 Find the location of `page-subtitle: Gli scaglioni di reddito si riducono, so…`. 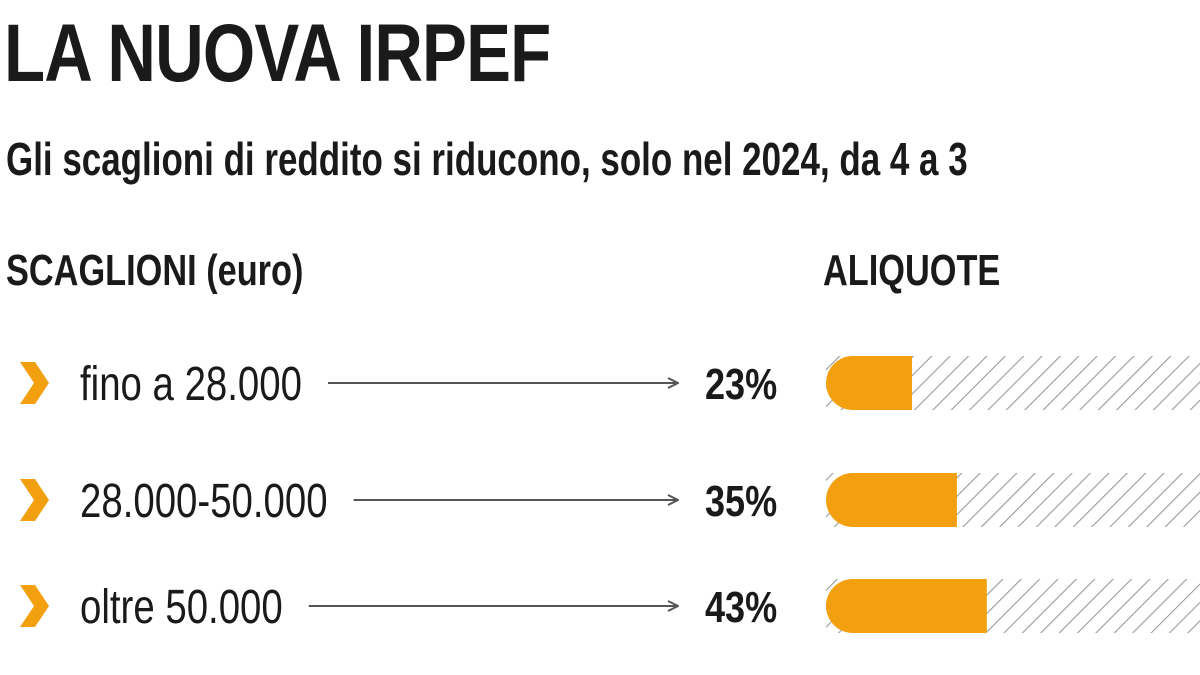

page-subtitle: Gli scaglioni di reddito si riducono, so… is located at coordinates (487, 159).